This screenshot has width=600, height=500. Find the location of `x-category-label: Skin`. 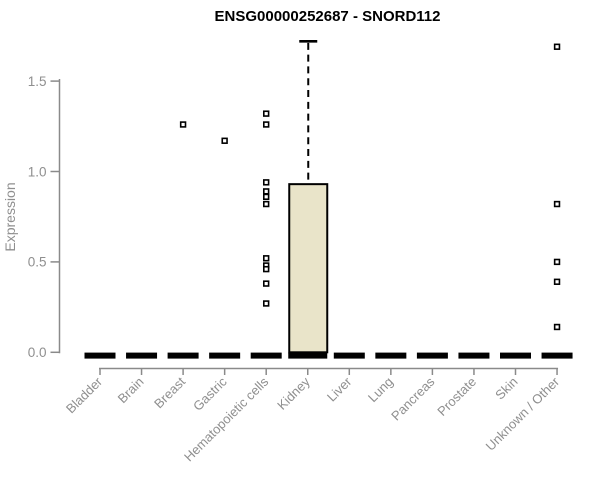

x-category-label: Skin is located at coordinates (506, 388).